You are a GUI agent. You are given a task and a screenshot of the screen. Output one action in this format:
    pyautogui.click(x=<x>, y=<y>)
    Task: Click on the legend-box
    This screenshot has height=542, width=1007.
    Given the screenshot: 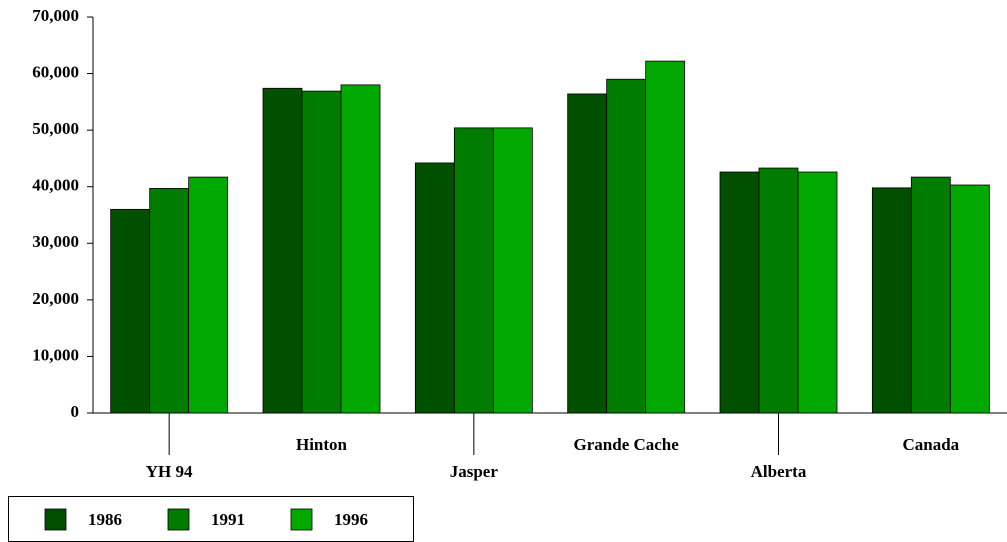 What is the action you would take?
    pyautogui.click(x=211, y=519)
    